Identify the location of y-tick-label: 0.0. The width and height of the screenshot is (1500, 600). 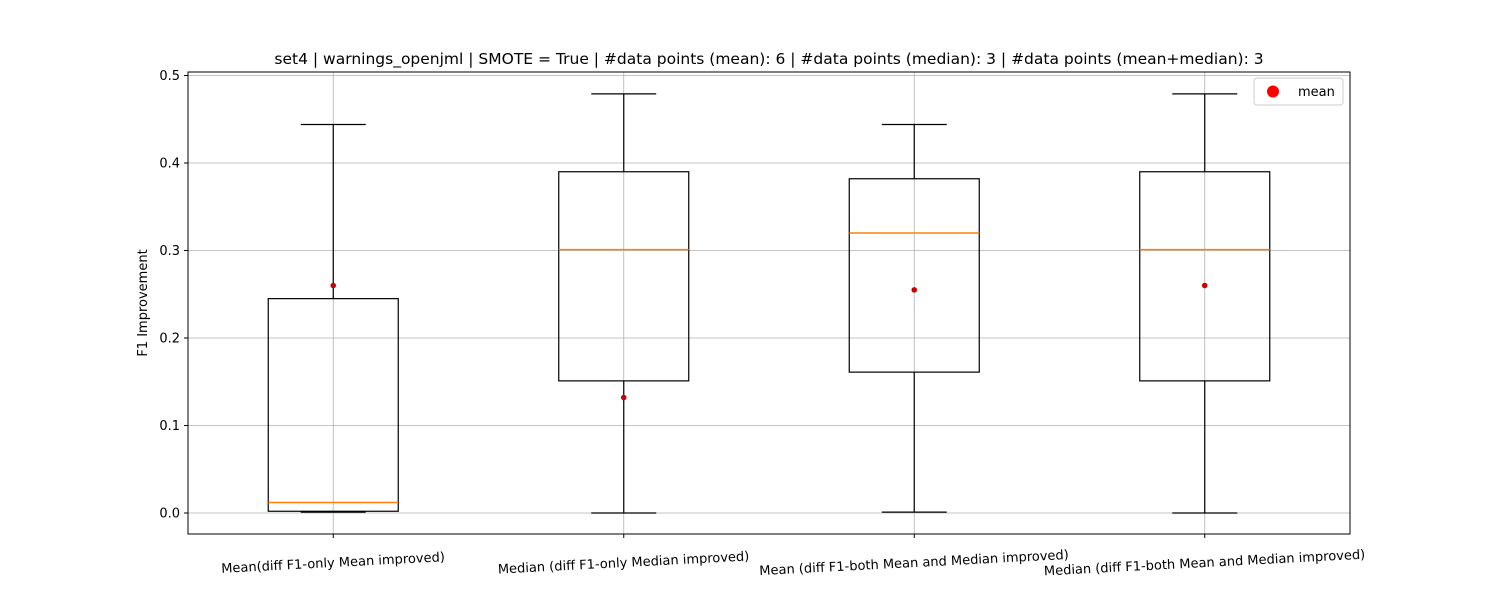
(169, 514).